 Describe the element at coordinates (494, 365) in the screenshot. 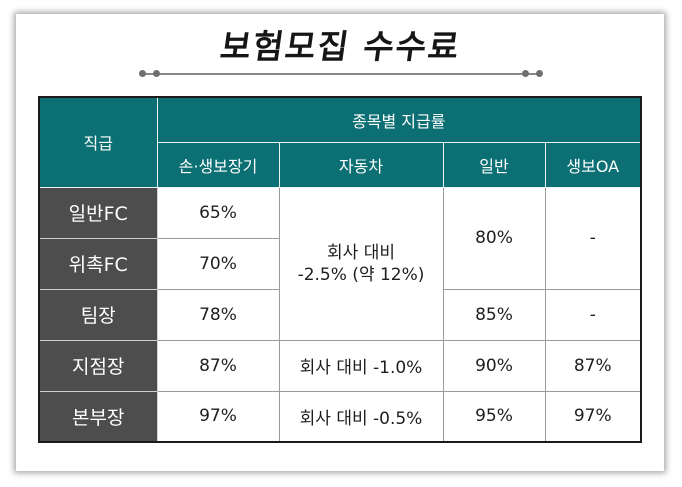

I see `cell-general: 90%` at that location.